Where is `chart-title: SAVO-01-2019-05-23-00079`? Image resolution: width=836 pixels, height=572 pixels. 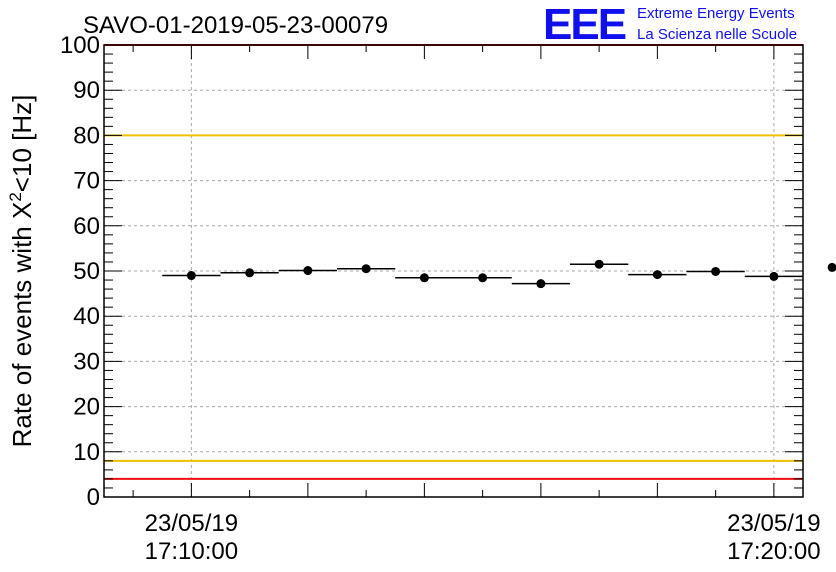
chart-title: SAVO-01-2019-05-23-00079 is located at coordinates (235, 25).